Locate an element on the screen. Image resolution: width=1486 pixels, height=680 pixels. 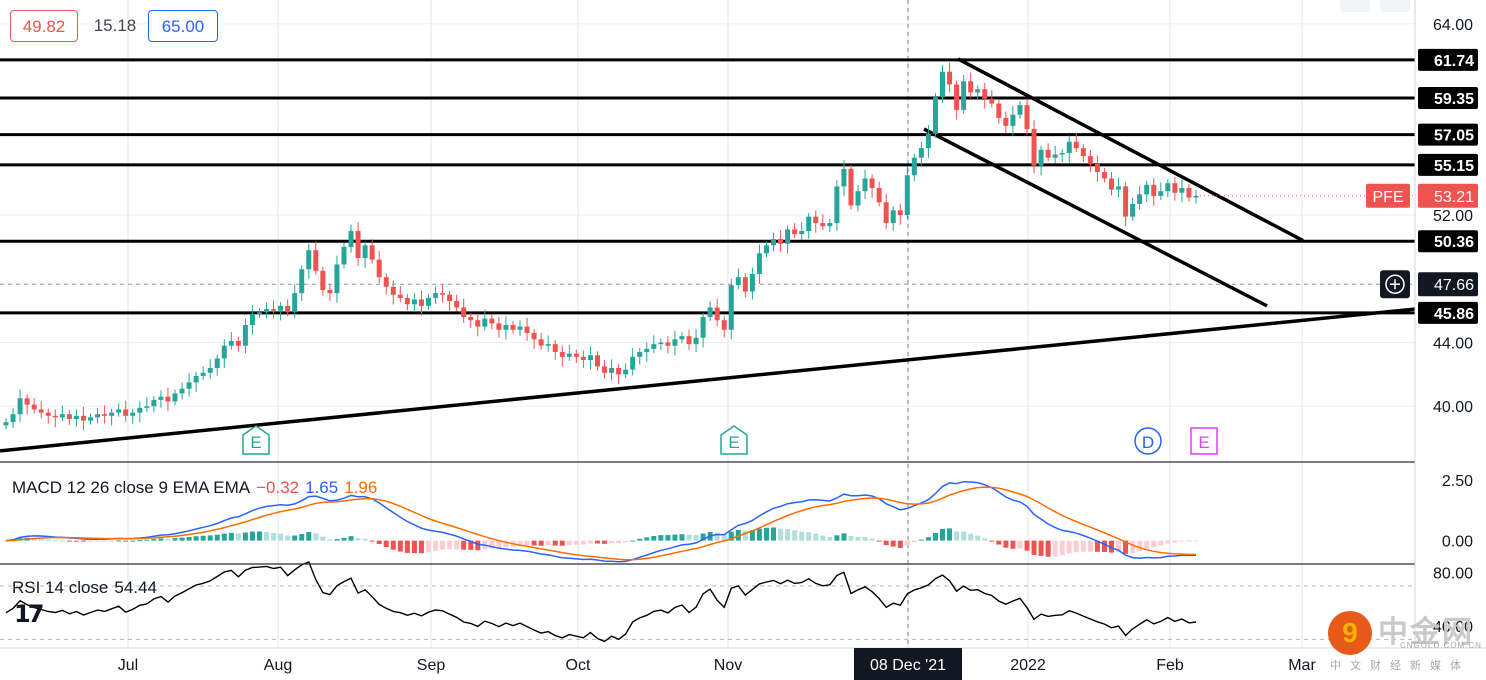
crosshair-price-label: 47.66 is located at coordinates (1454, 285).